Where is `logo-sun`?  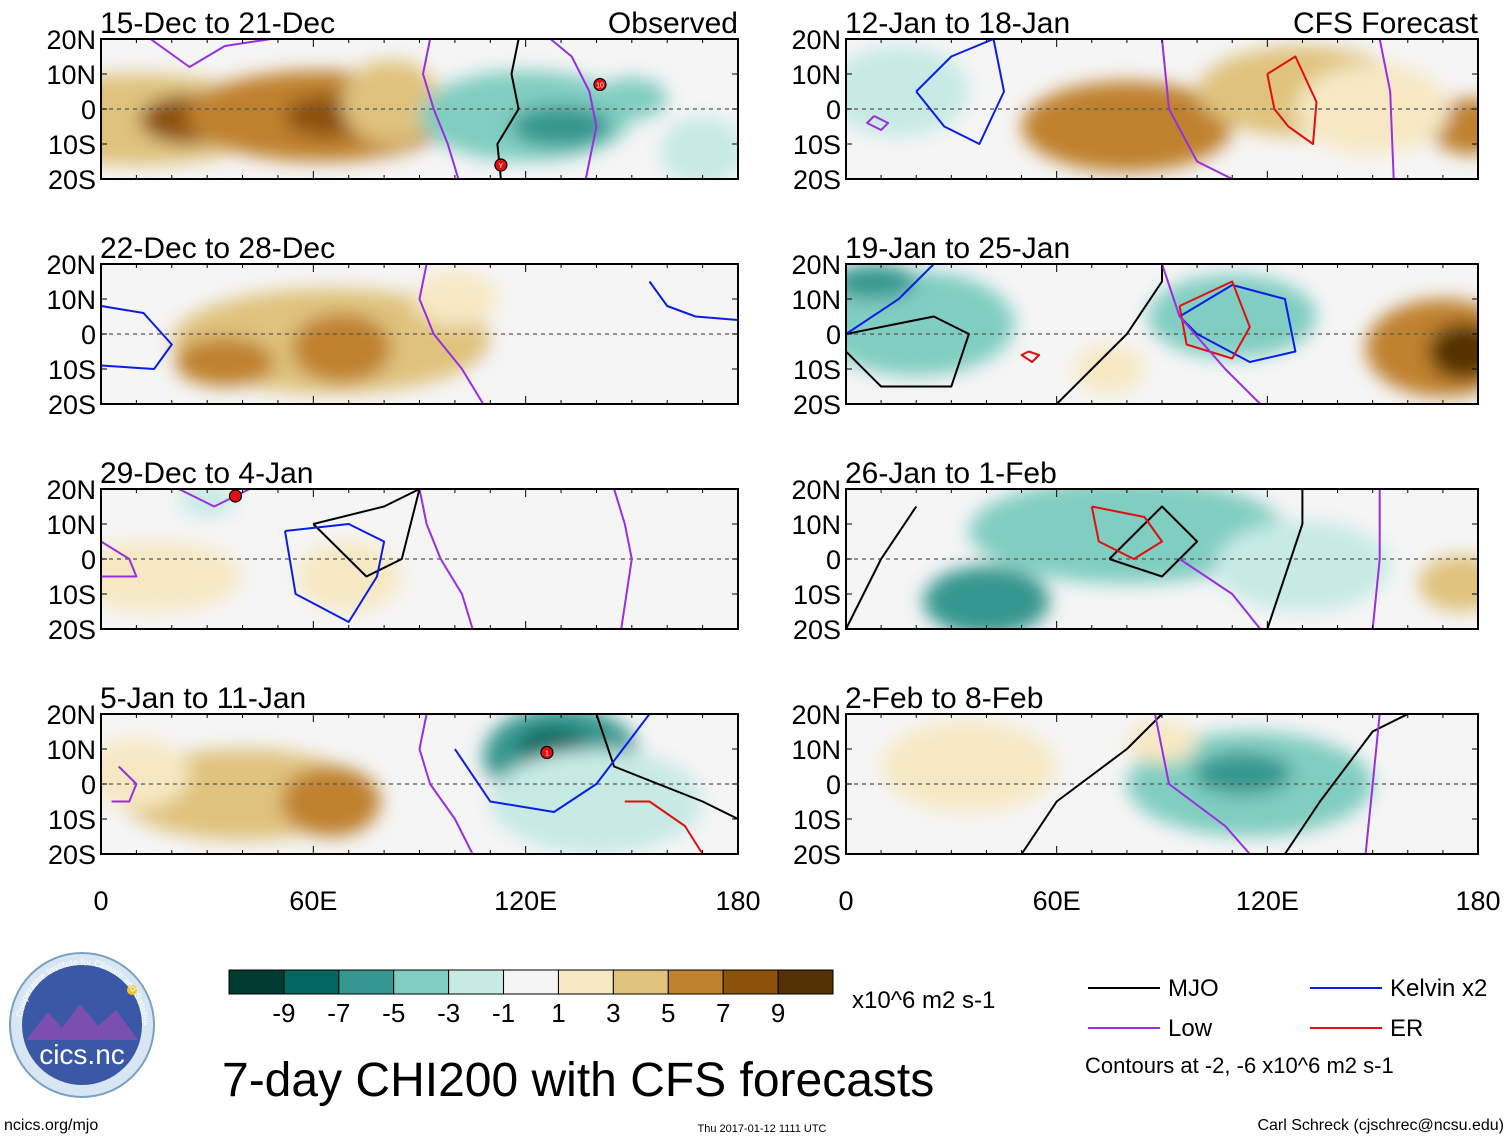 logo-sun is located at coordinates (132, 990).